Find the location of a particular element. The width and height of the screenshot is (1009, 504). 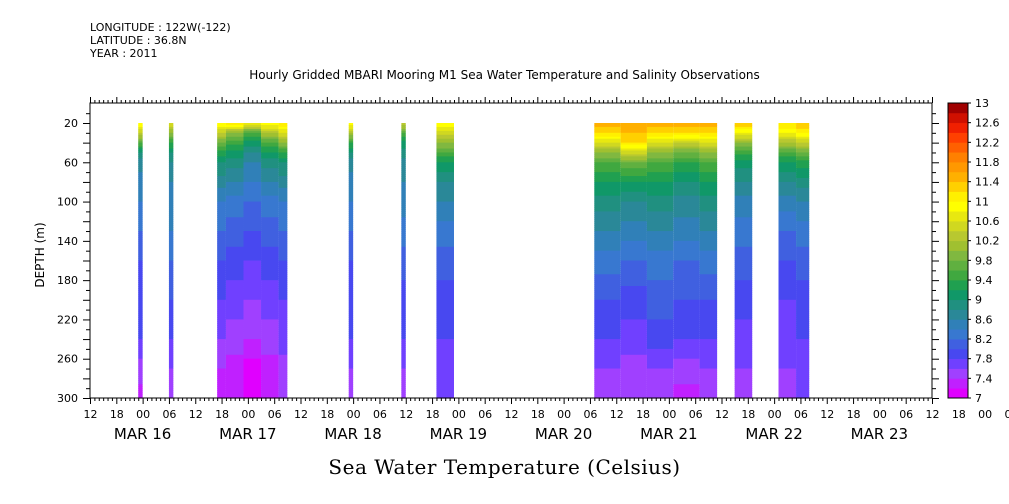

colorbar-swatch is located at coordinates (958, 265).